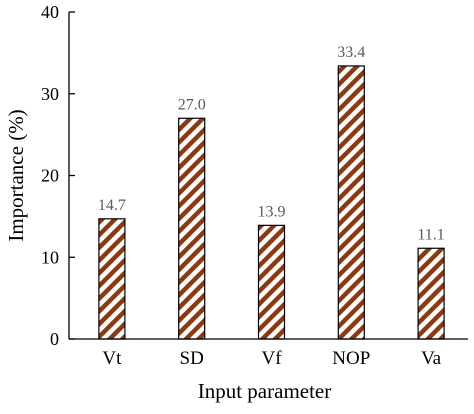 The height and width of the screenshot is (414, 474). I want to click on bar-vt, so click(112, 279).